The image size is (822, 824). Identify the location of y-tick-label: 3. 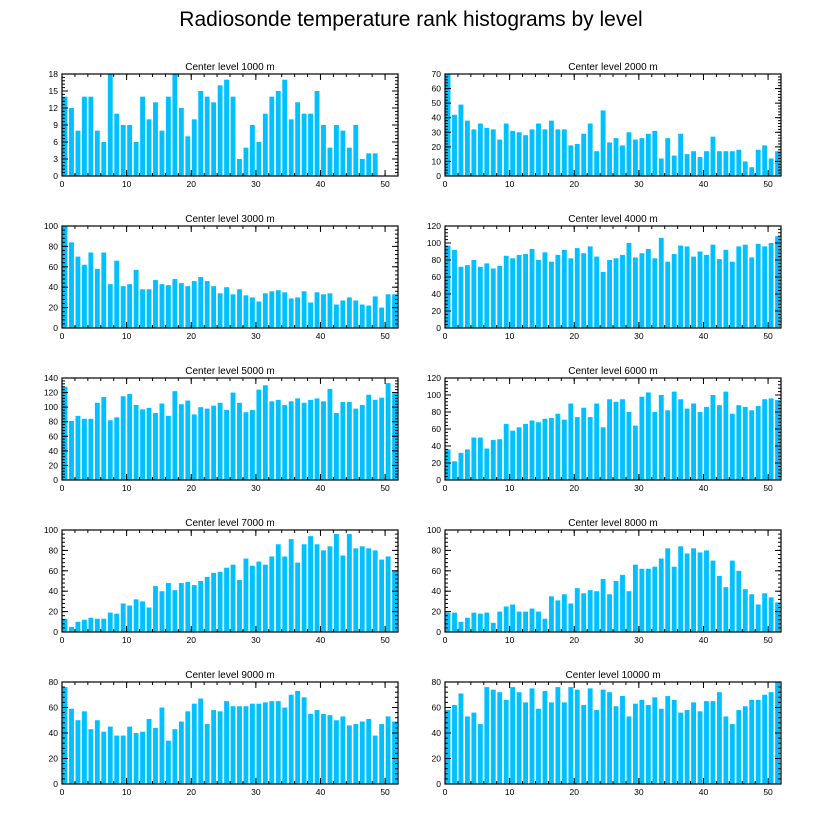
(55, 159).